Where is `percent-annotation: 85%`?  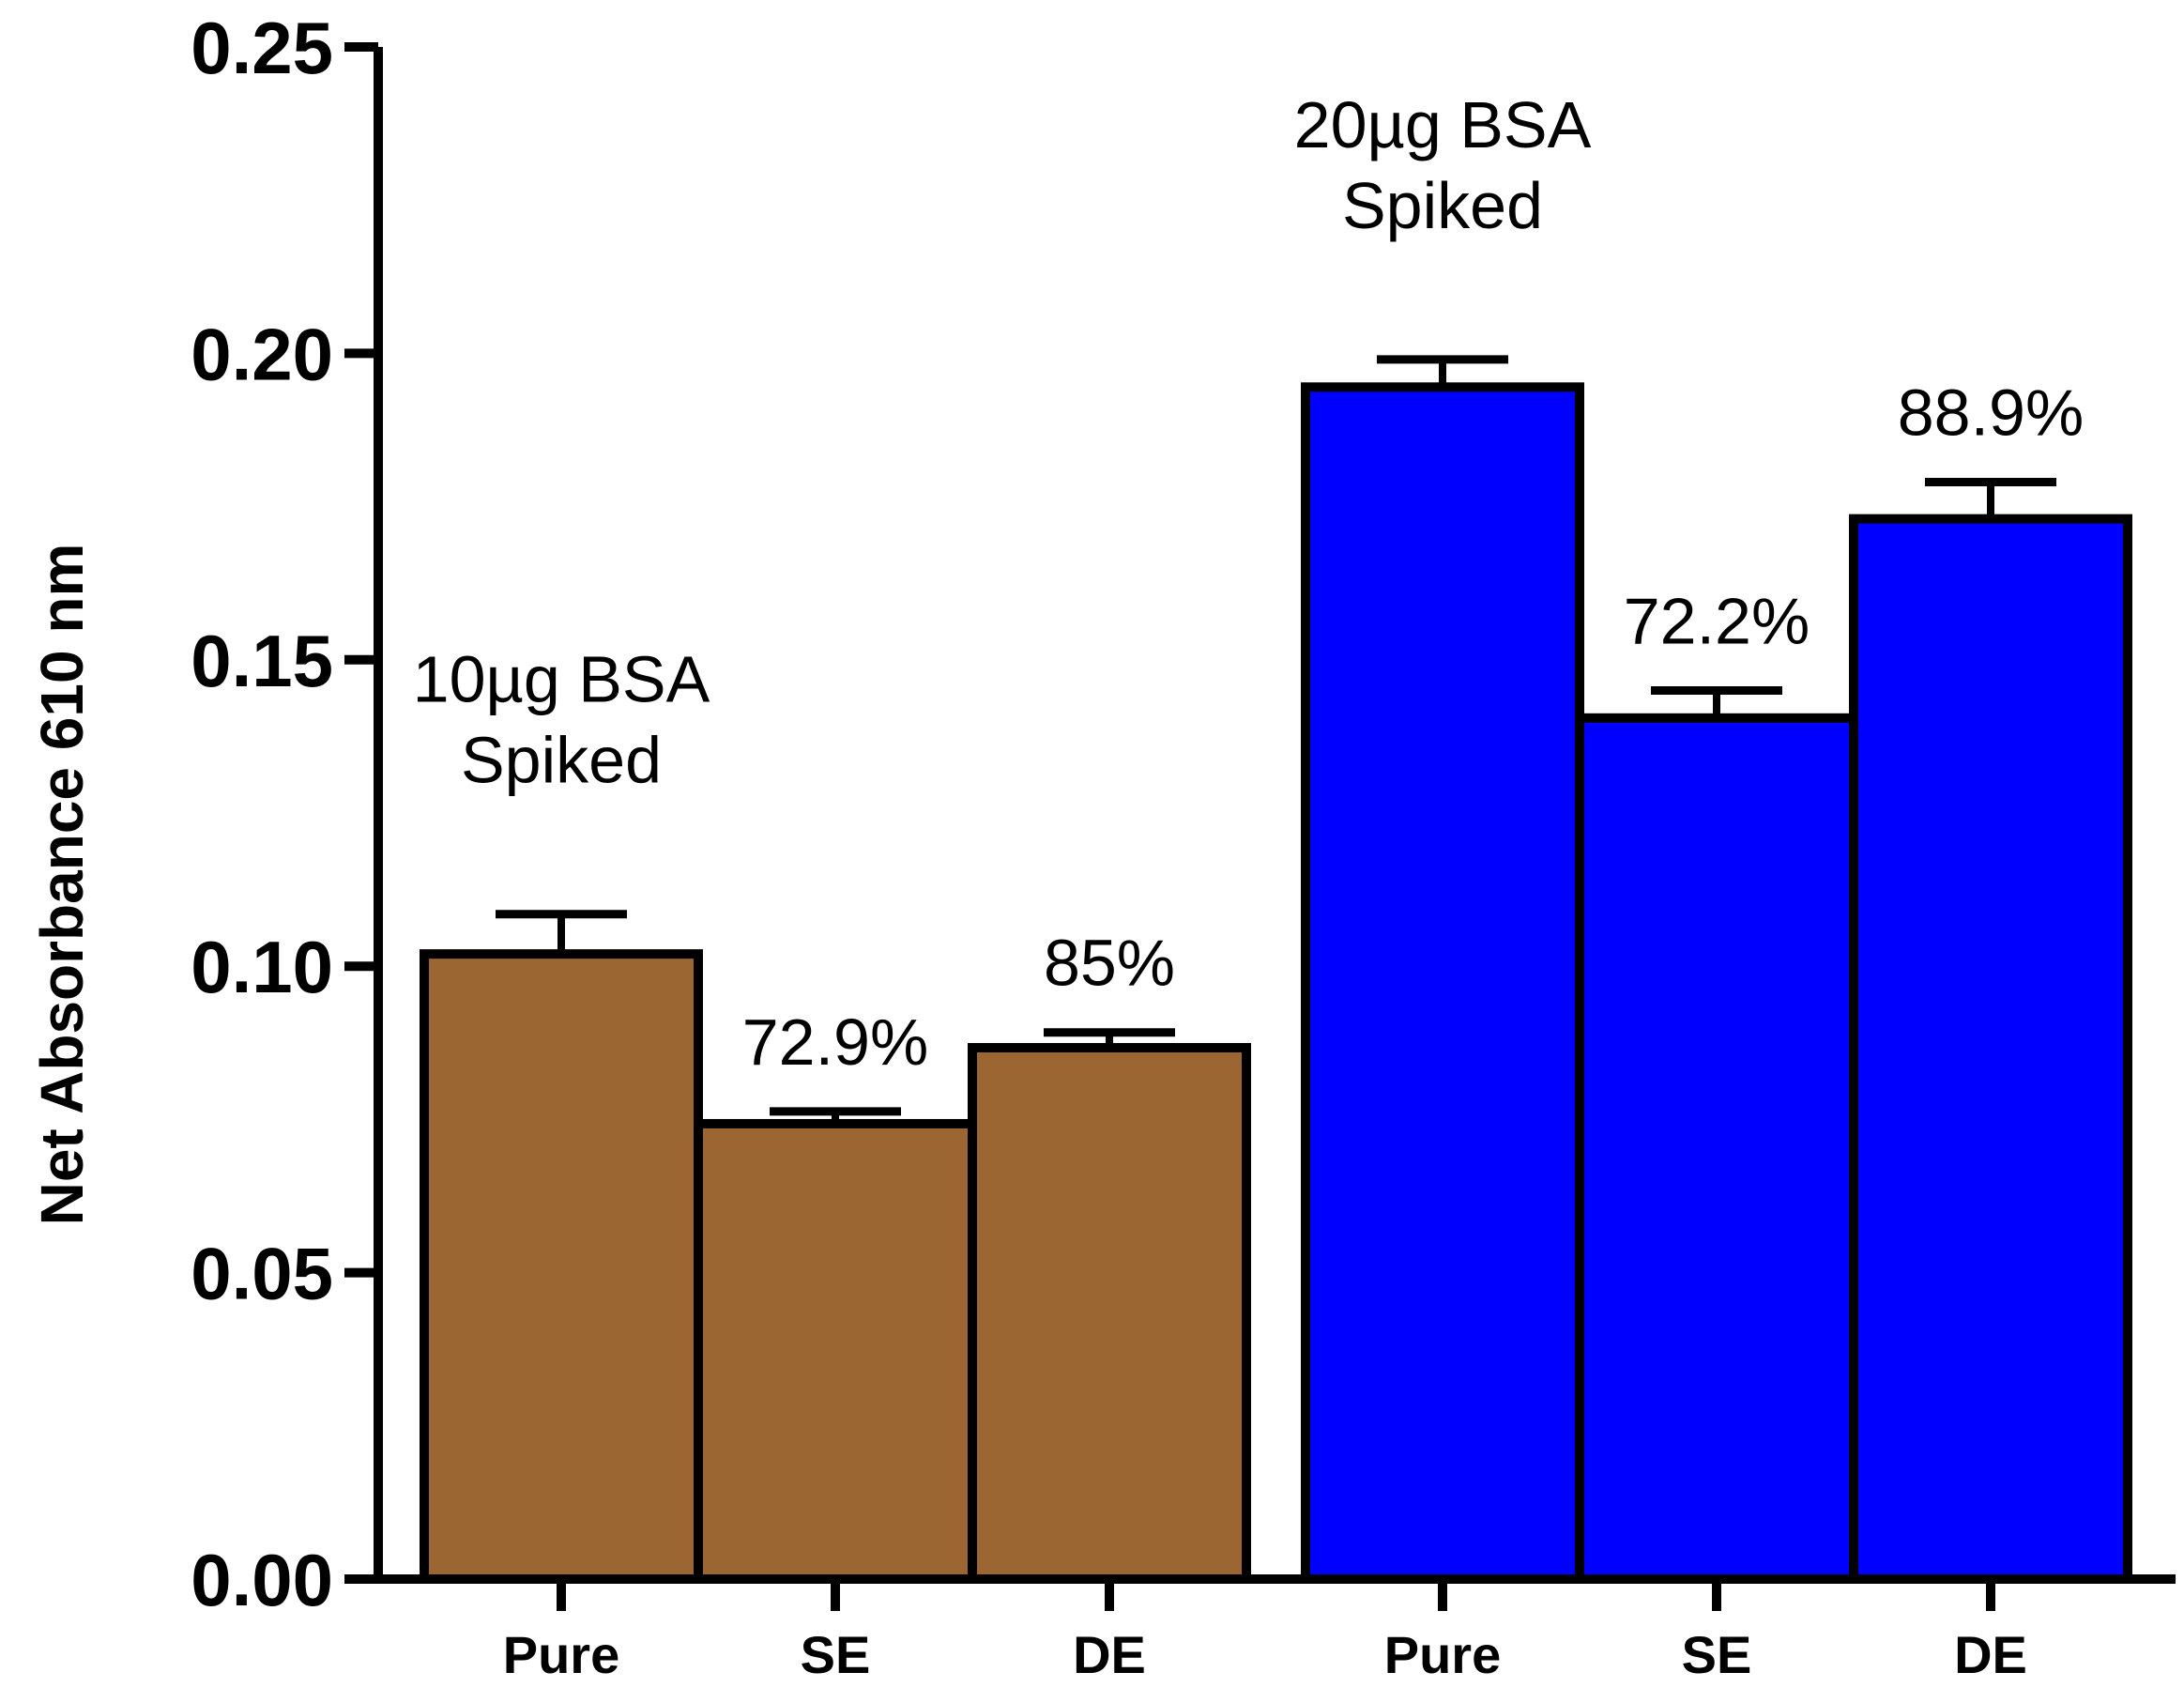 percent-annotation: 85% is located at coordinates (1109, 963).